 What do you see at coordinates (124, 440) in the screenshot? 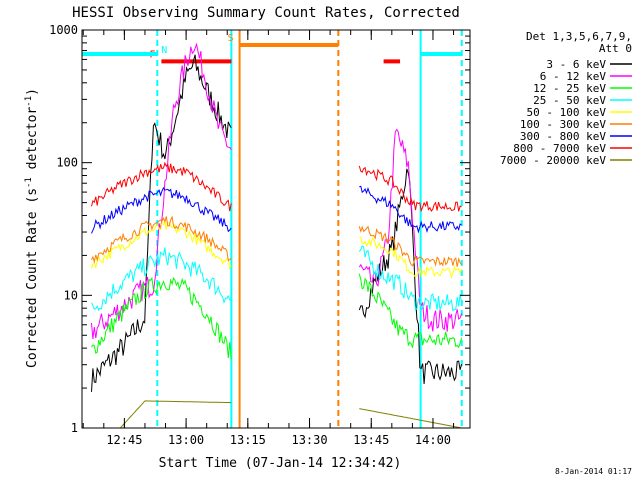
I see `x-tick-label-0: 12:45` at bounding box center [124, 440].